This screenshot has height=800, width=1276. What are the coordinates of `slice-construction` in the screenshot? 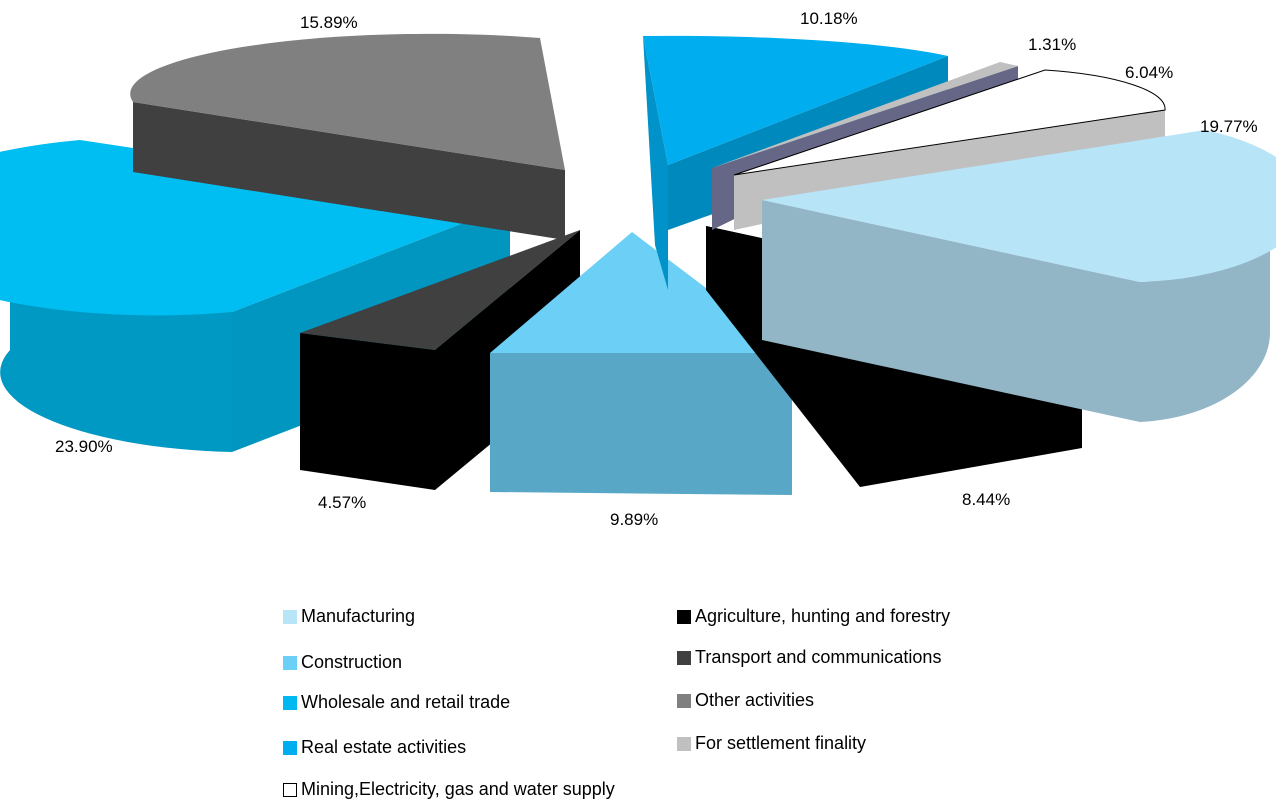 It's located at (641, 363).